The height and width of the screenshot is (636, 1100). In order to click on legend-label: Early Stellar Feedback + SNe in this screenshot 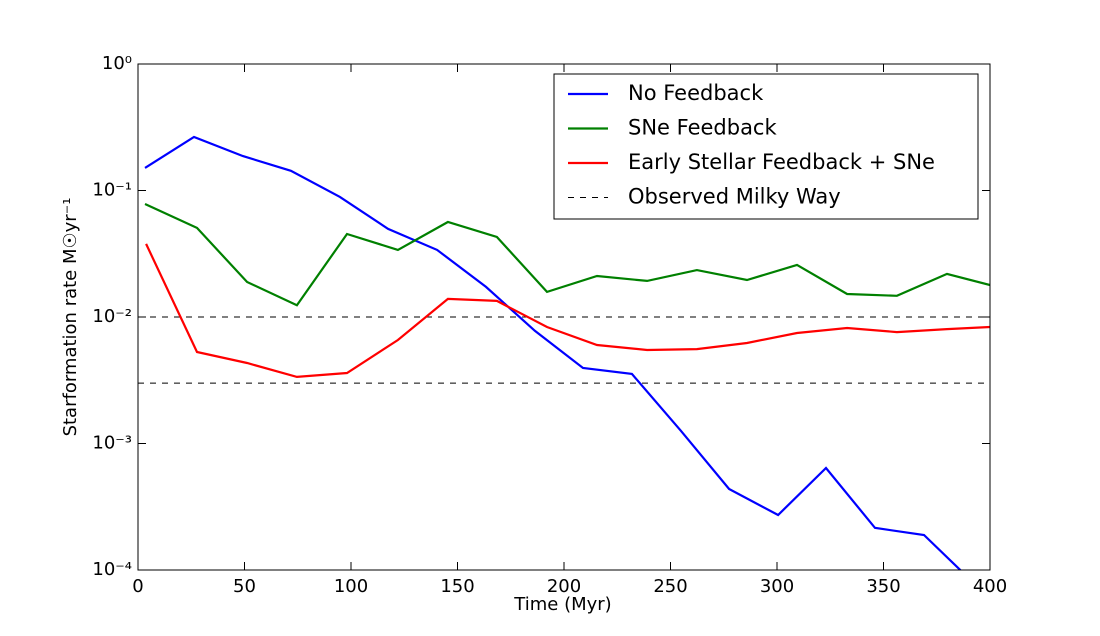, I will do `click(781, 162)`.